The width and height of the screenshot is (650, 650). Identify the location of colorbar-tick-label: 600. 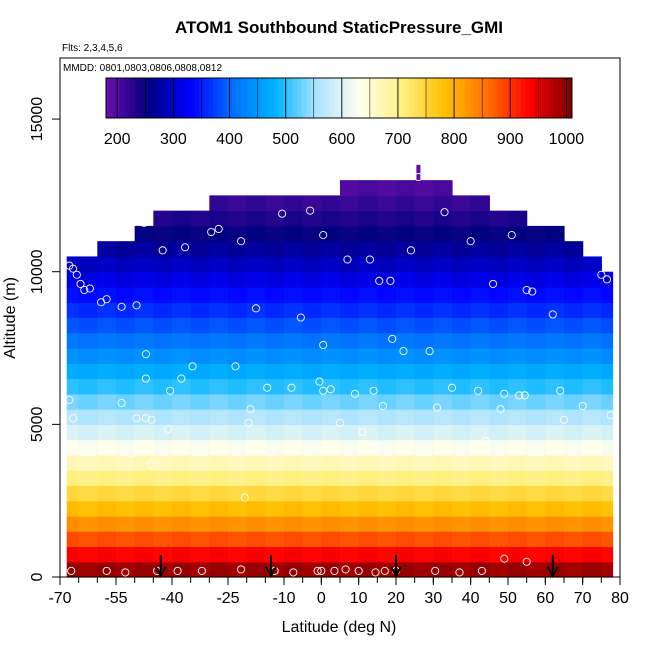
(341, 139).